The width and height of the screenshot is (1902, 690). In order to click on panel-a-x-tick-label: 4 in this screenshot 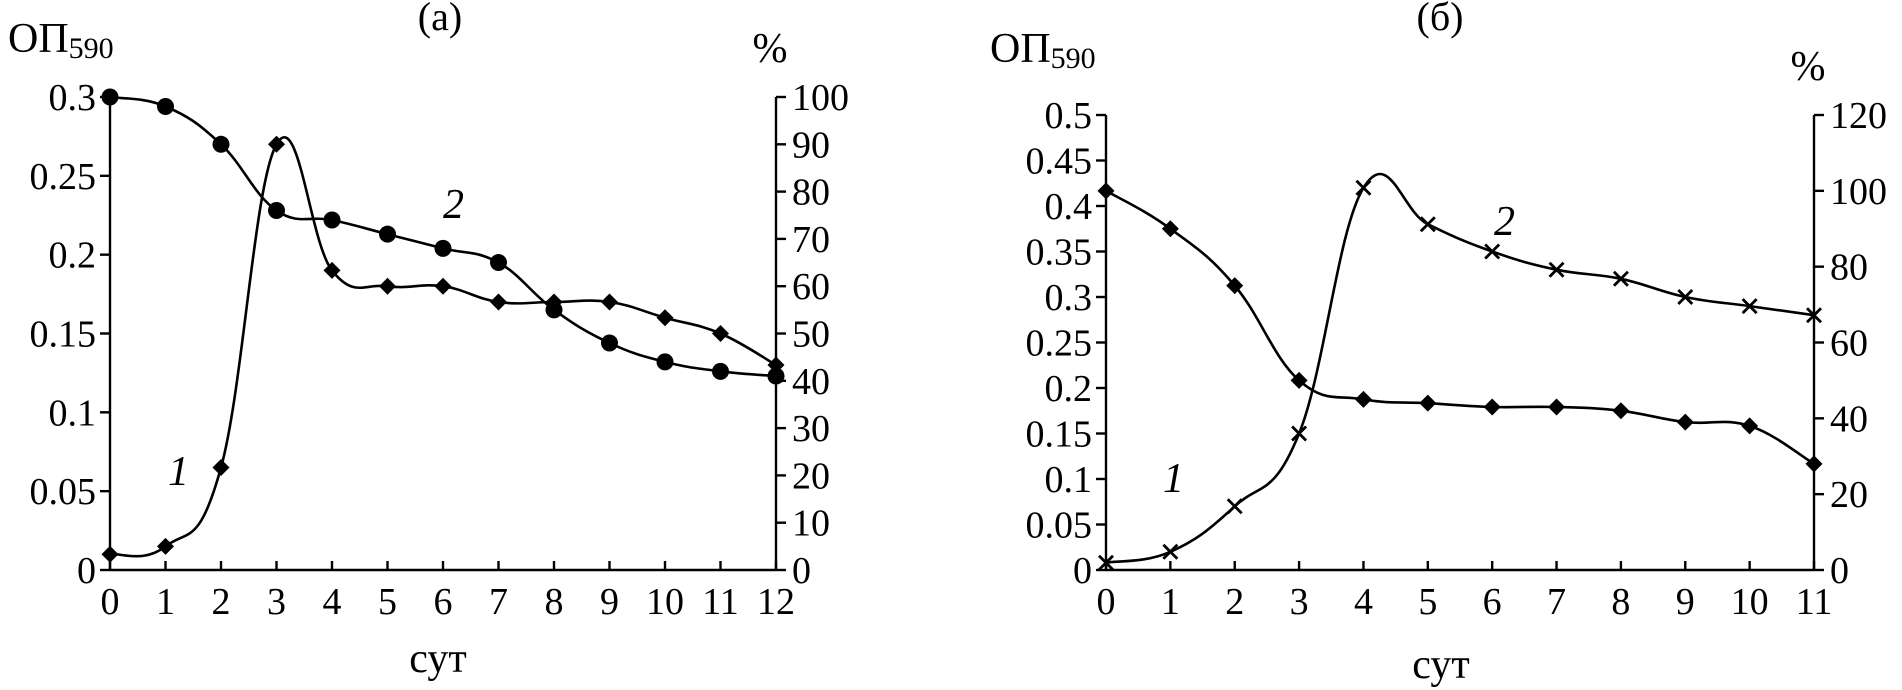, I will do `click(332, 602)`.